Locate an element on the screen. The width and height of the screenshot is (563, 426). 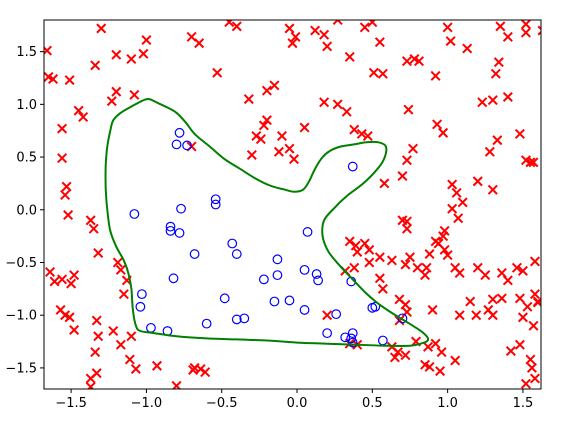
x-tick-label: 0.5 is located at coordinates (372, 403).